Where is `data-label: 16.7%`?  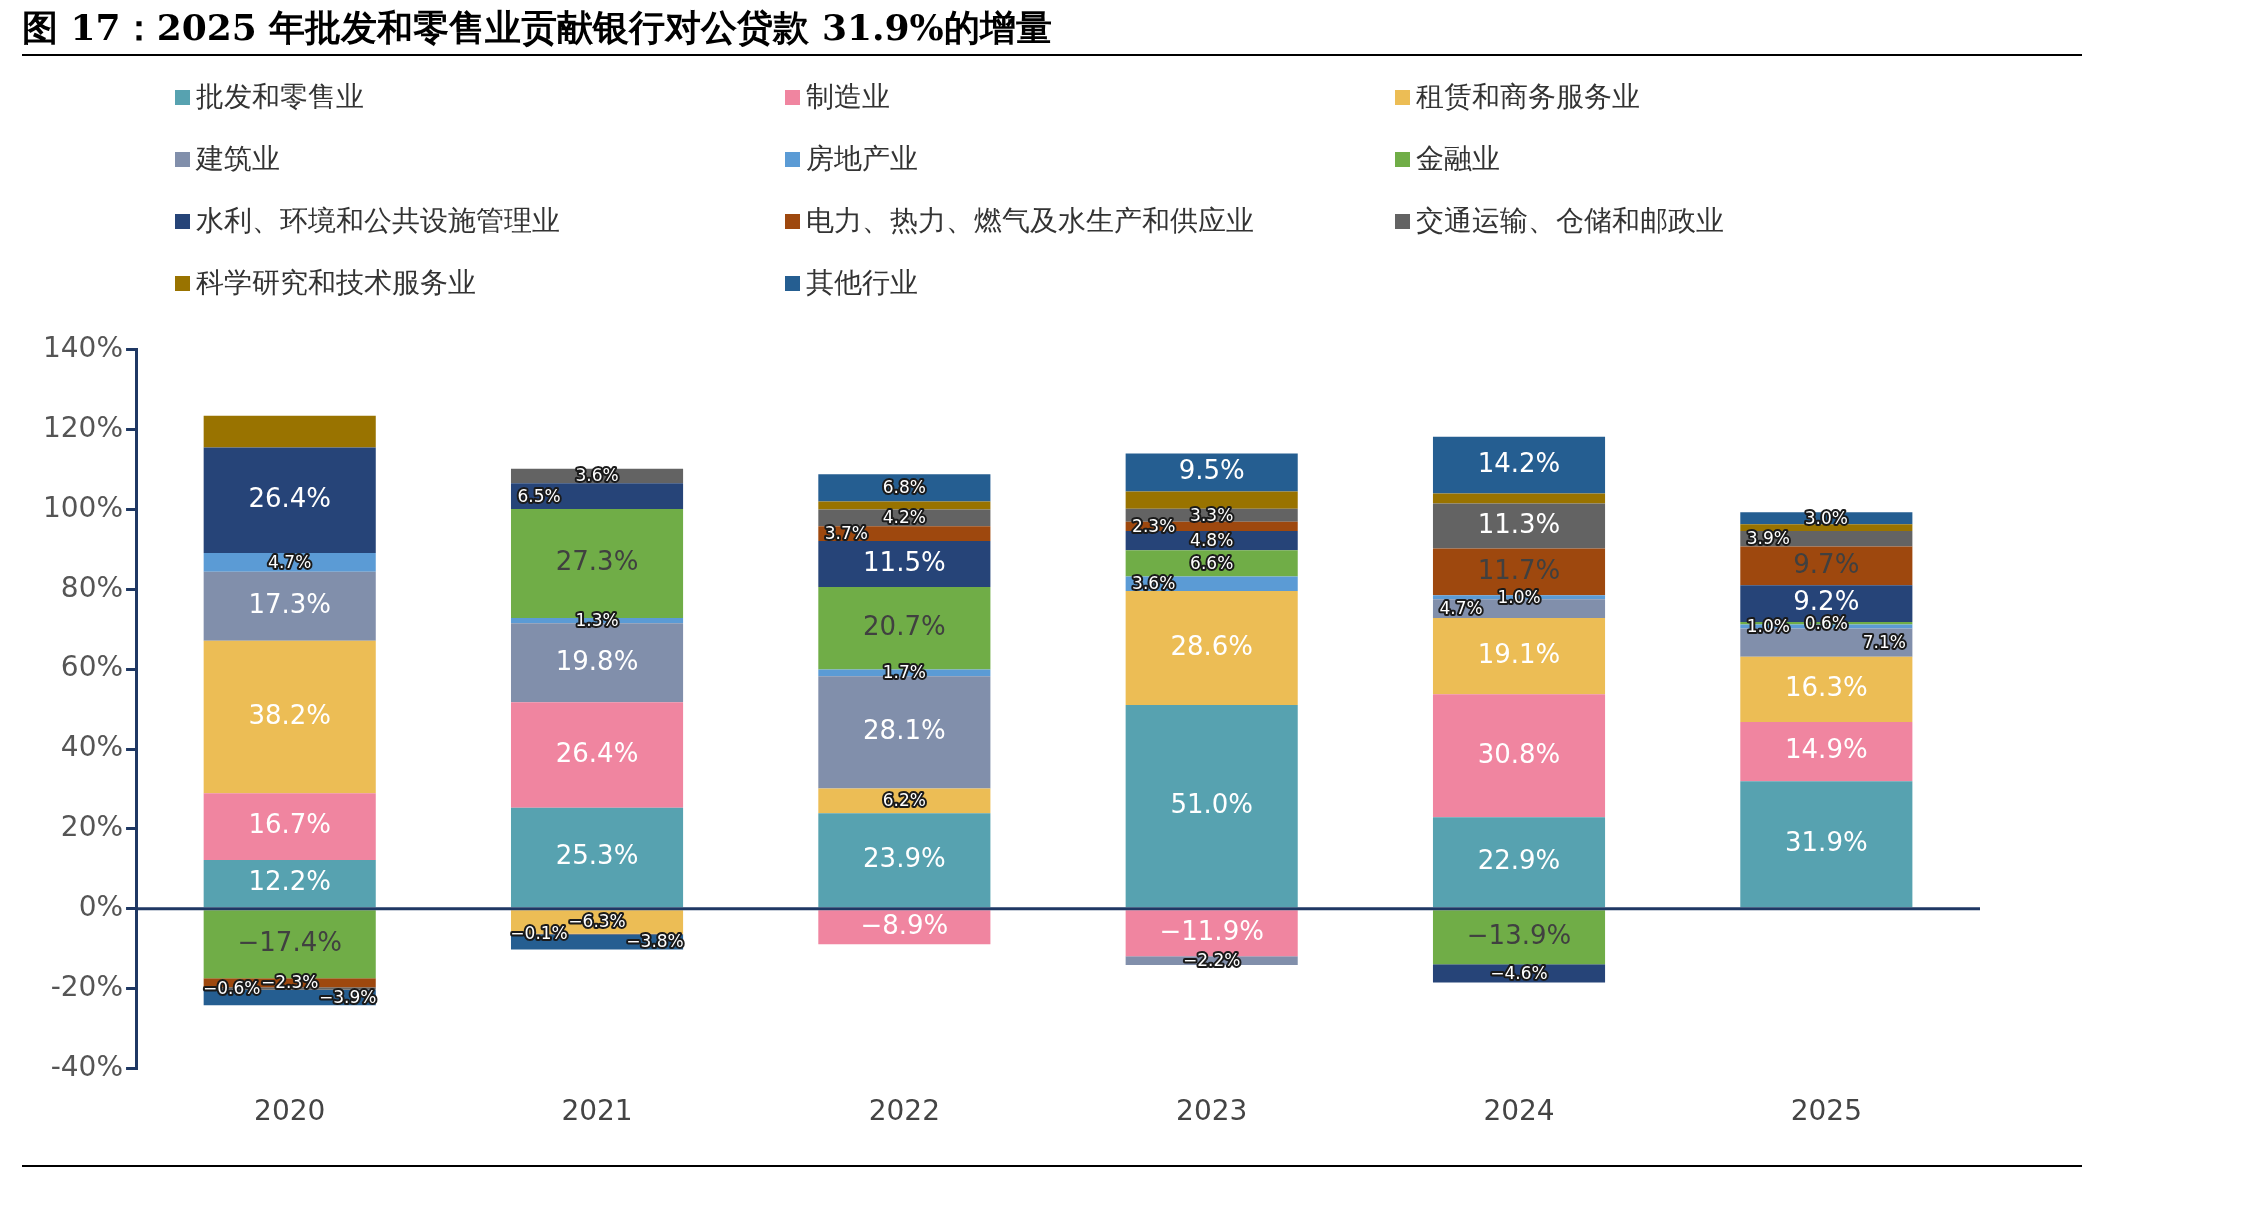
data-label: 16.7% is located at coordinates (290, 824).